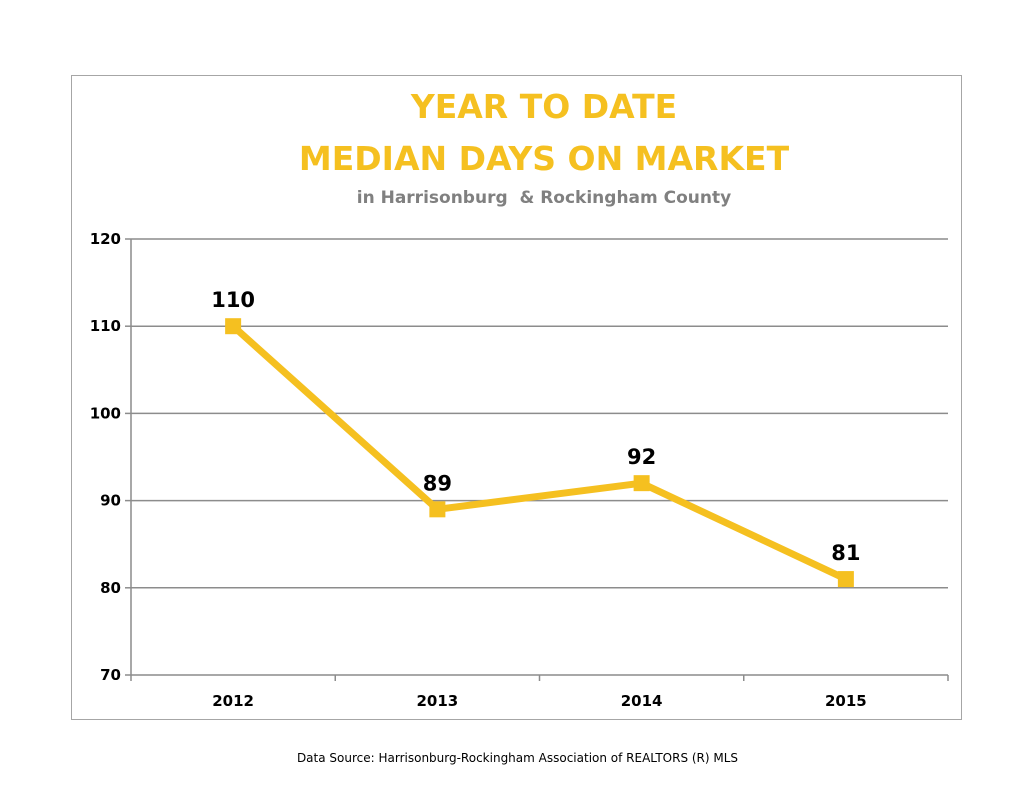 This screenshot has width=1035, height=800. I want to click on data-label-2013: 89, so click(437, 483).